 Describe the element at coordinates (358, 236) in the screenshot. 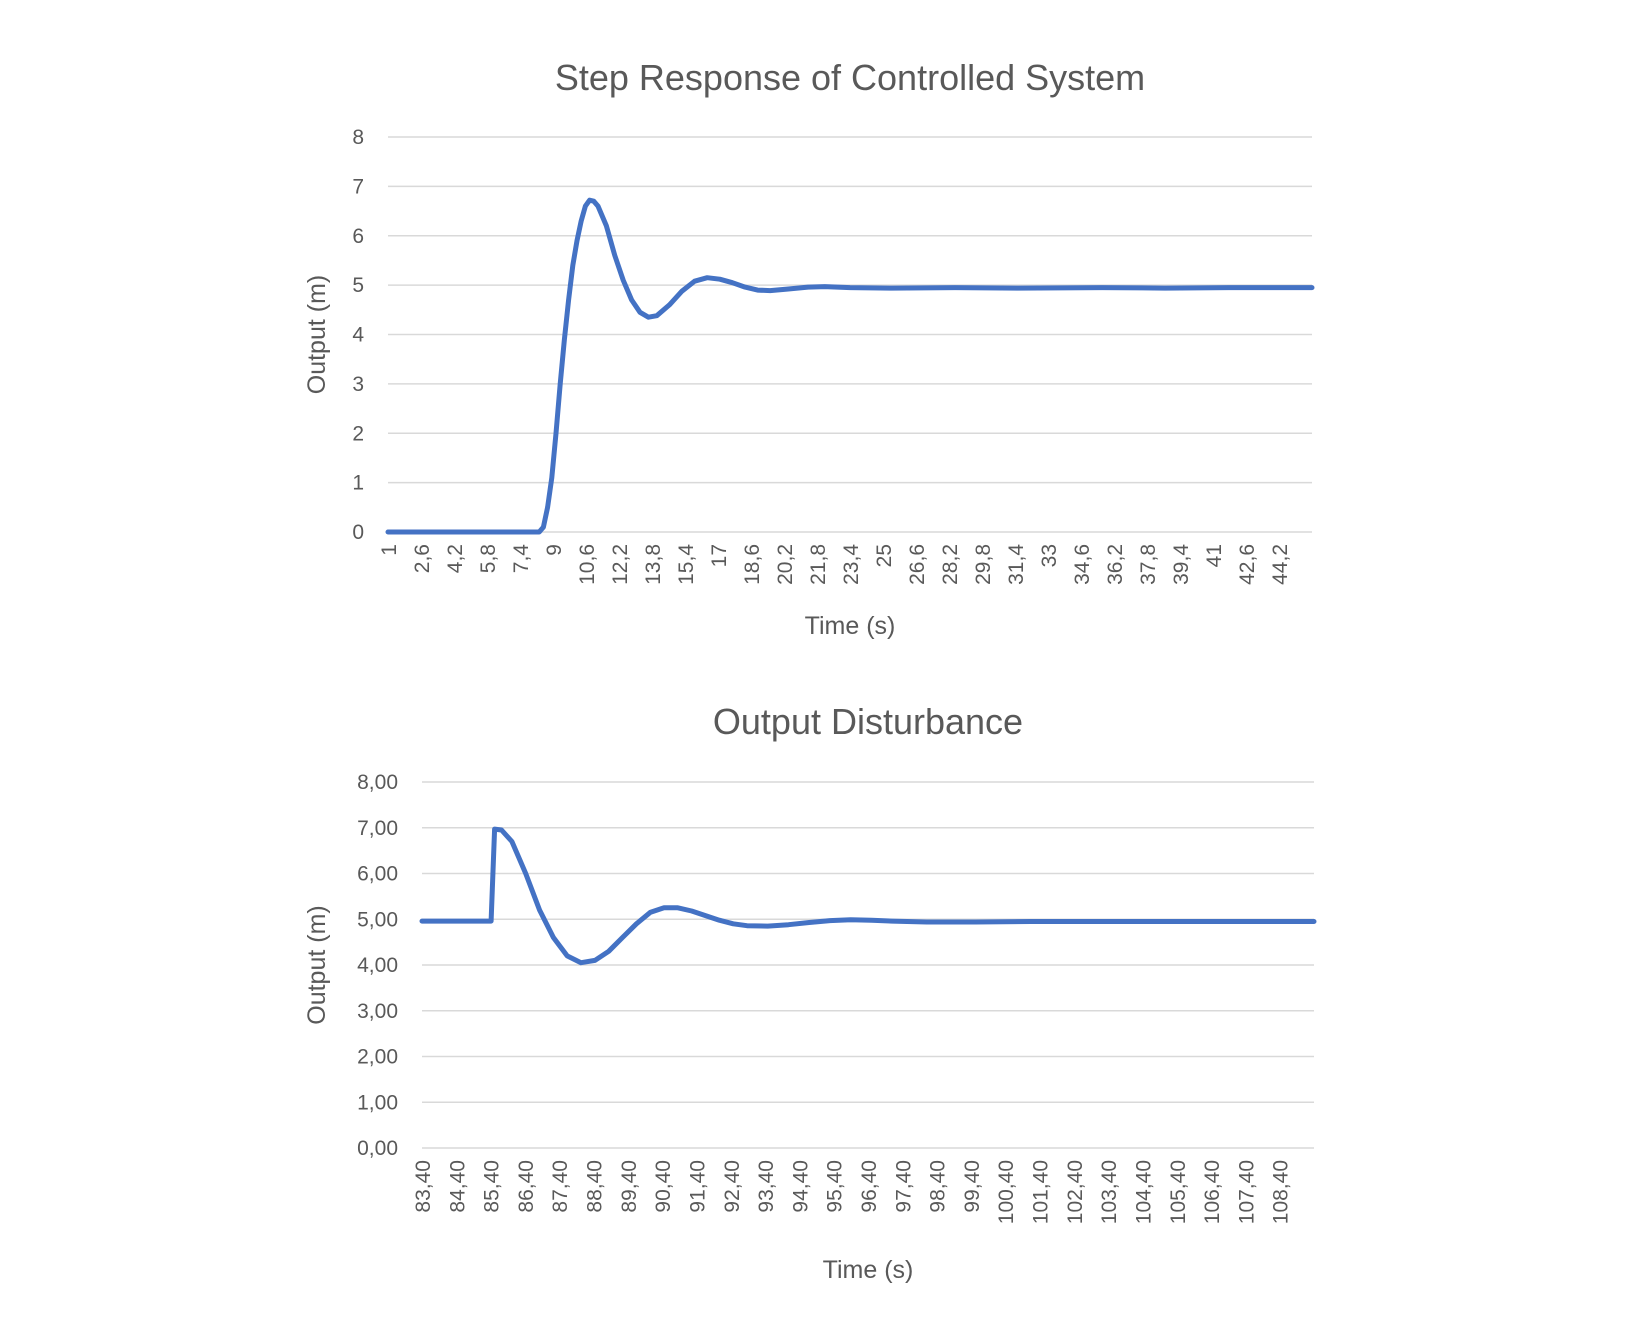

I see `y-tick-label: 6` at that location.